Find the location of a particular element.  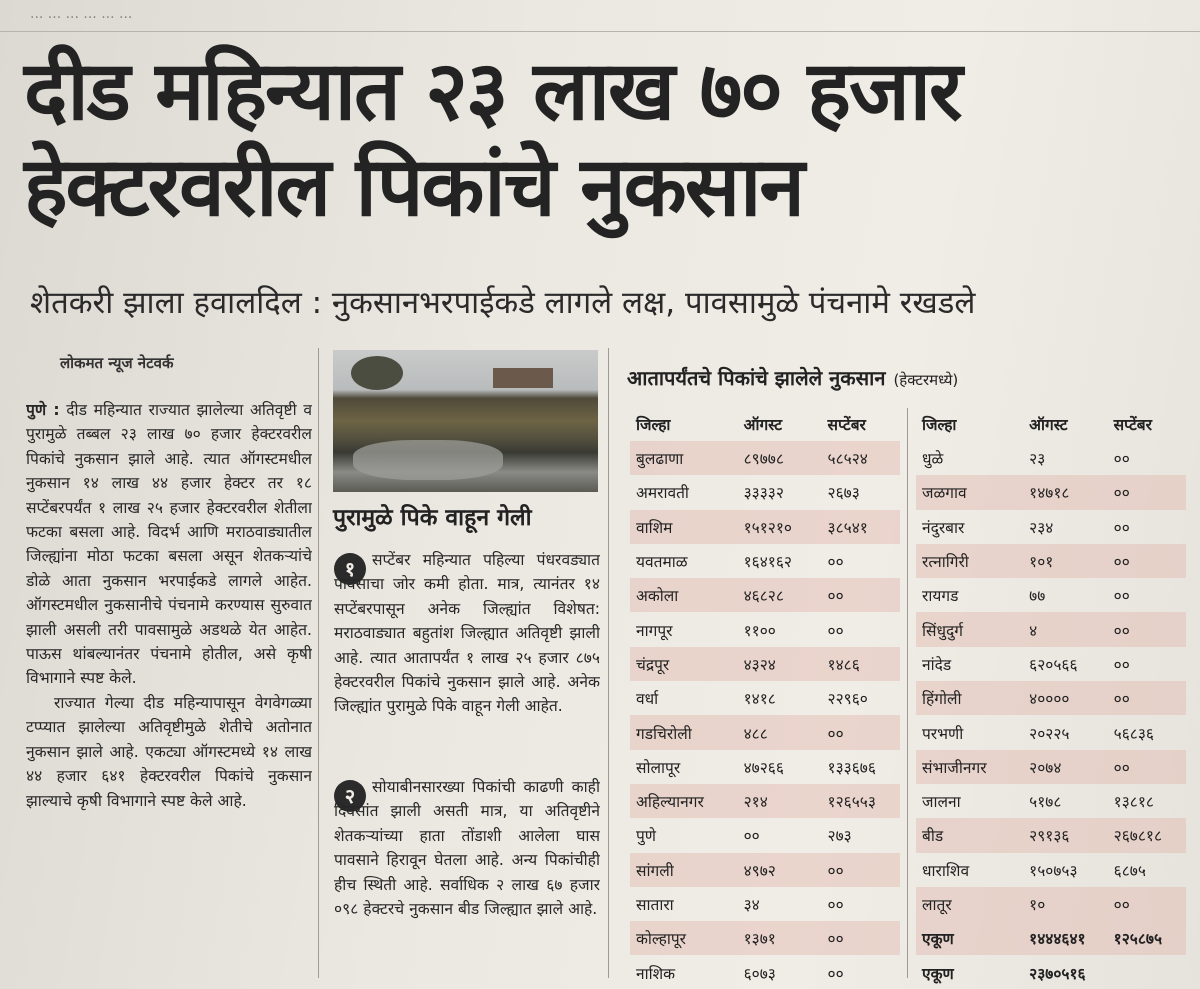

august-cell: २३४ is located at coordinates (1041, 527).